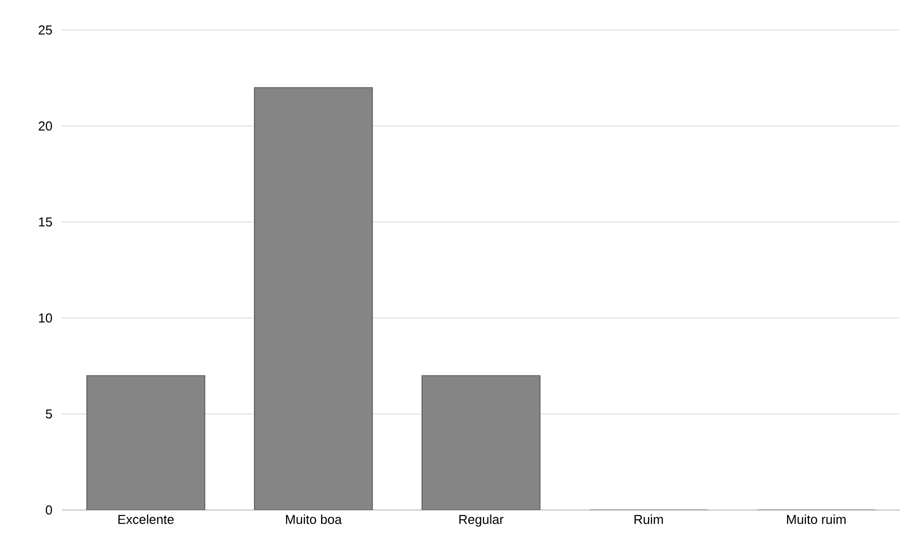  Describe the element at coordinates (45, 222) in the screenshot. I see `y-tick-label: 15` at that location.